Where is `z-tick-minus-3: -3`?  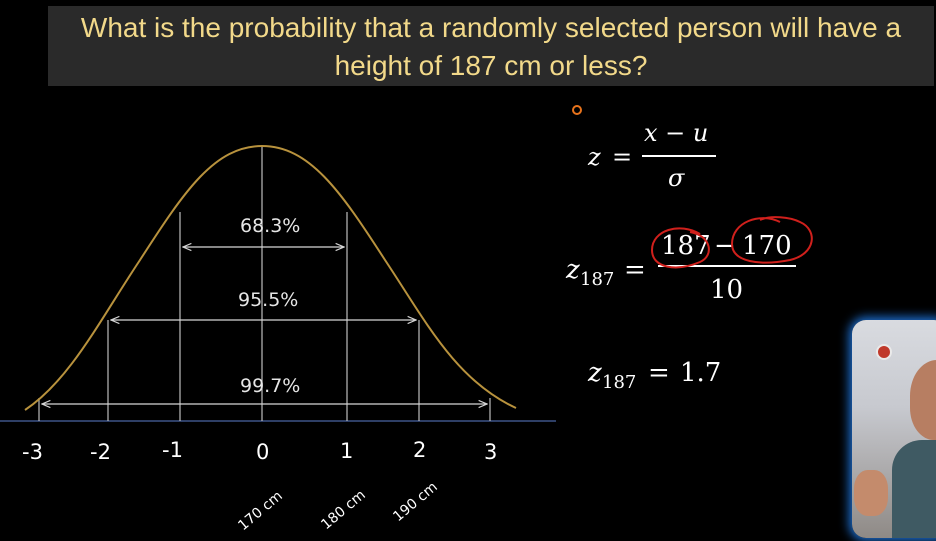
z-tick-minus-3: -3 is located at coordinates (32, 452).